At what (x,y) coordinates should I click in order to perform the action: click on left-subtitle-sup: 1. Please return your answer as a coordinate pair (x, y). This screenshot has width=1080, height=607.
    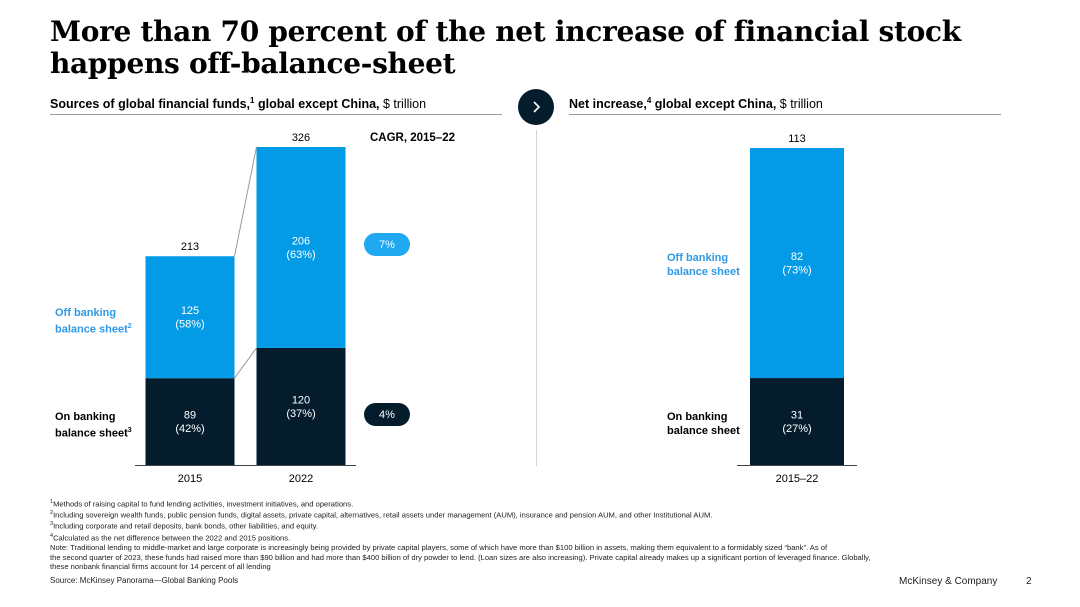
    Looking at the image, I should click on (252, 100).